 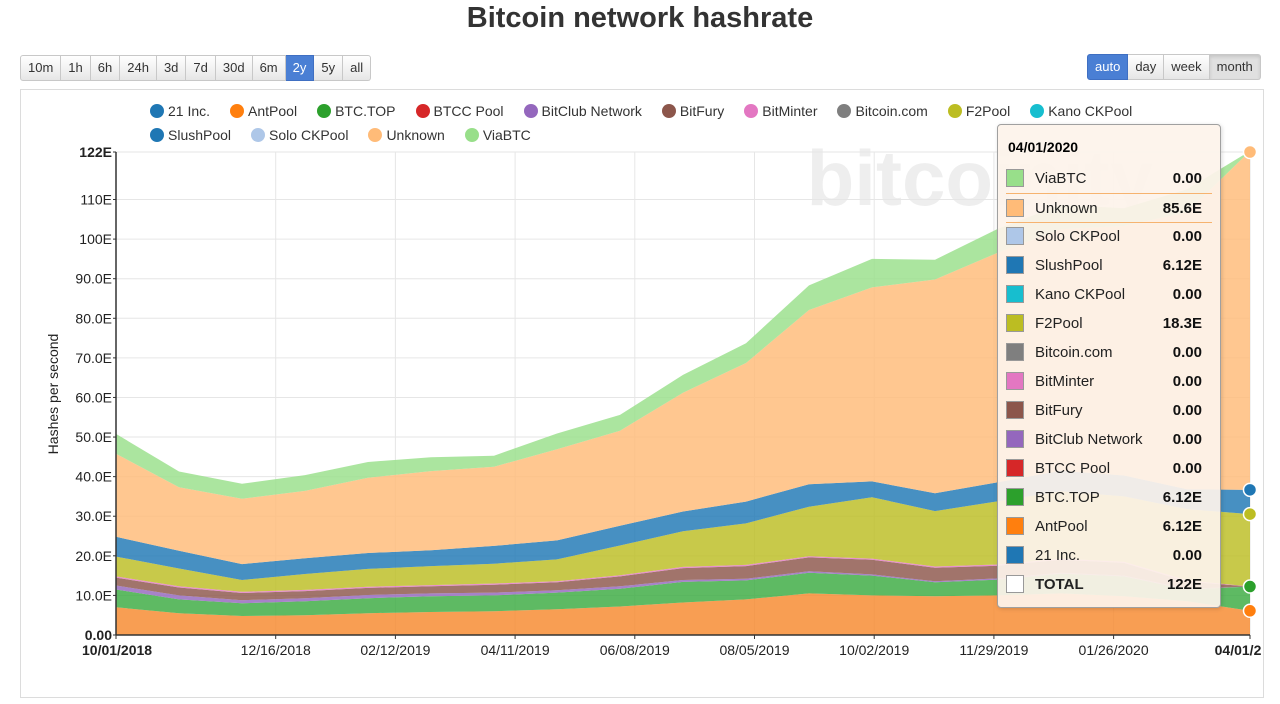 I want to click on tooltip-row: Kano CKPool 0.00, so click(x=1109, y=294).